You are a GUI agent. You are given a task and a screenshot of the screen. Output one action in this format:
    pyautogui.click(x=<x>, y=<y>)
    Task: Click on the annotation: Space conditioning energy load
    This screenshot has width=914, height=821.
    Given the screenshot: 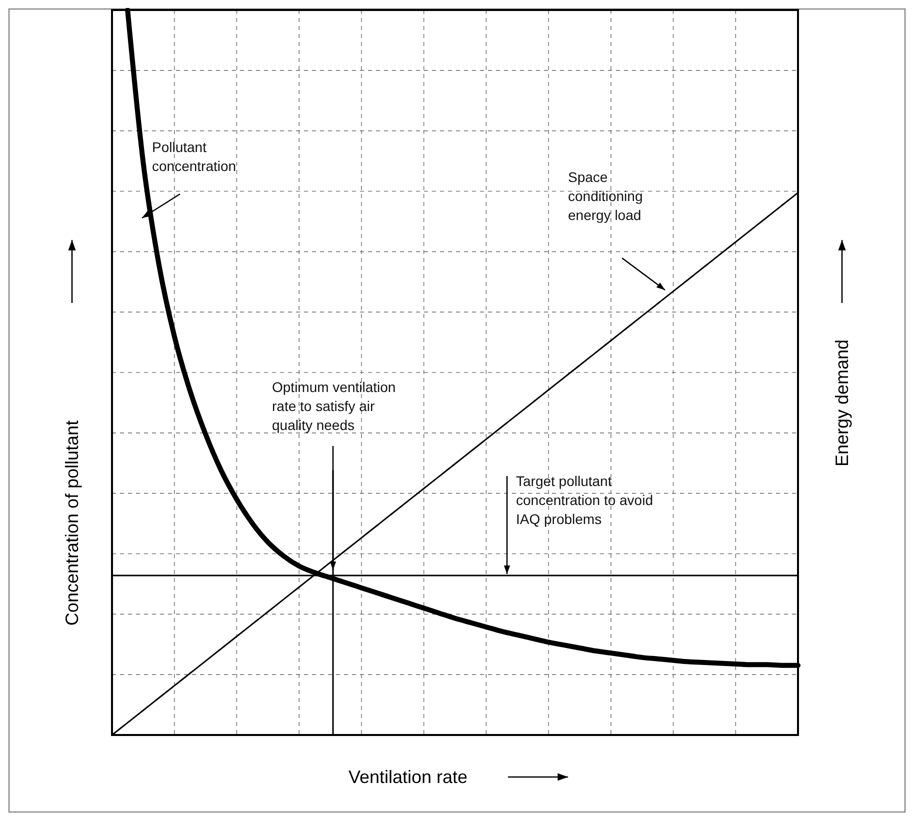 What is the action you would take?
    pyautogui.click(x=605, y=196)
    